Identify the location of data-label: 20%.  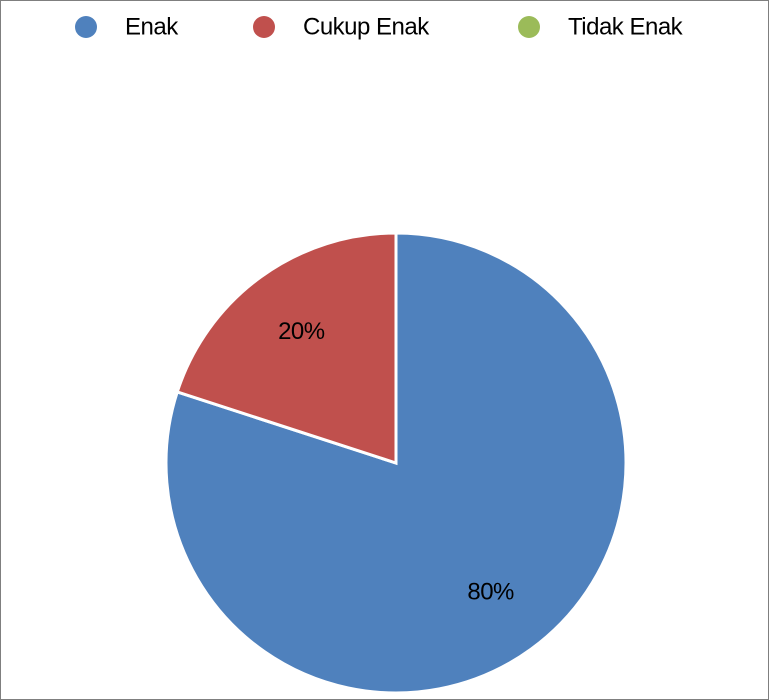
(301, 331).